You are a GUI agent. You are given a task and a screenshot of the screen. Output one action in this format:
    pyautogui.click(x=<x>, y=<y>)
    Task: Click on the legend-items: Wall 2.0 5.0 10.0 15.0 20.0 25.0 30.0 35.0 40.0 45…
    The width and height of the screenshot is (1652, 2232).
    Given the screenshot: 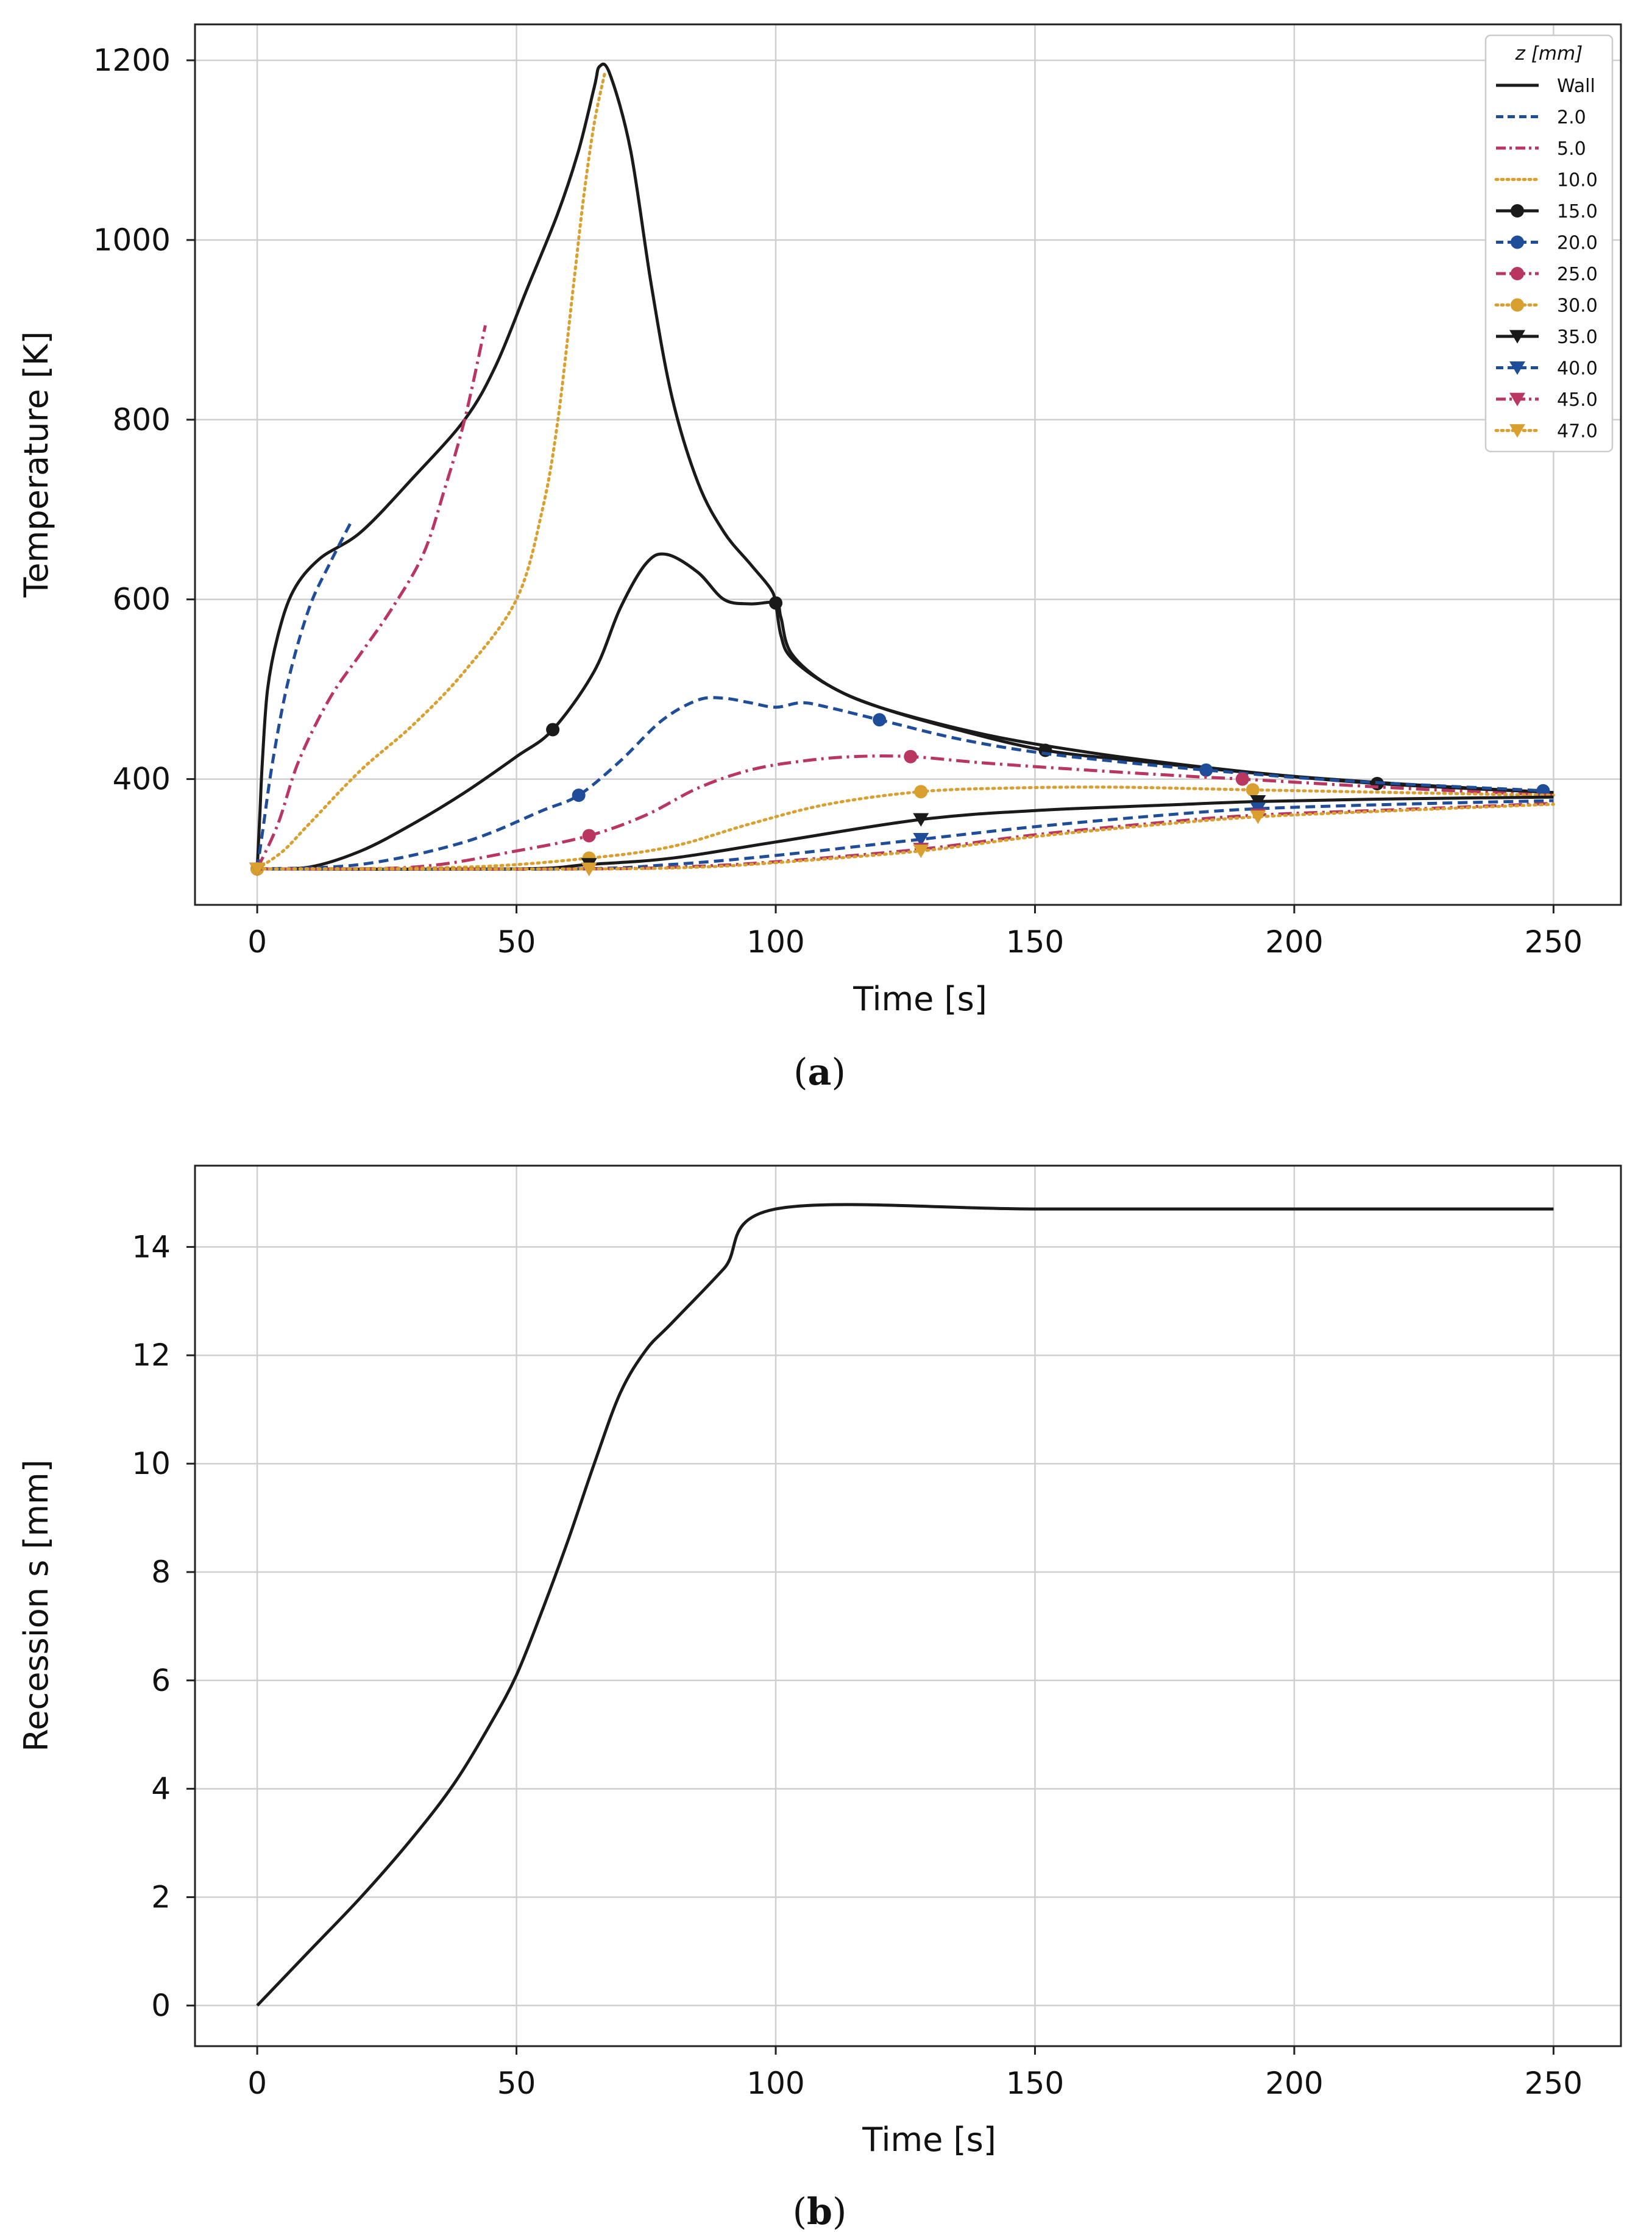 What is the action you would take?
    pyautogui.click(x=1546, y=259)
    